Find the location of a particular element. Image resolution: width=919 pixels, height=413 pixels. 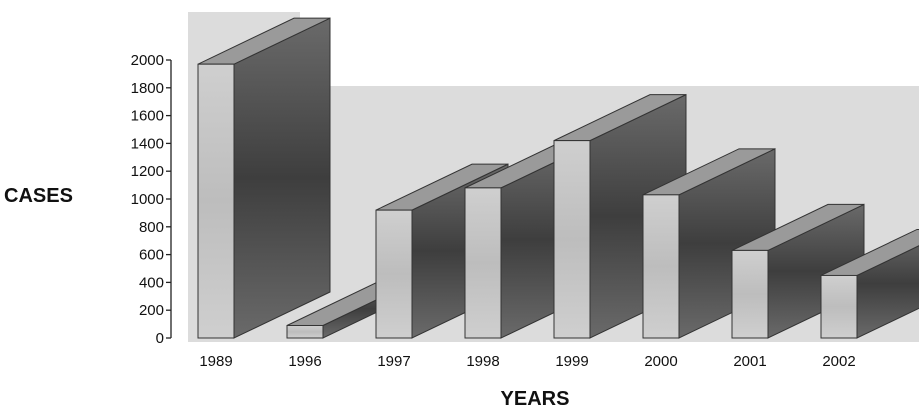

y-tick-label: 1600 is located at coordinates (147, 116).